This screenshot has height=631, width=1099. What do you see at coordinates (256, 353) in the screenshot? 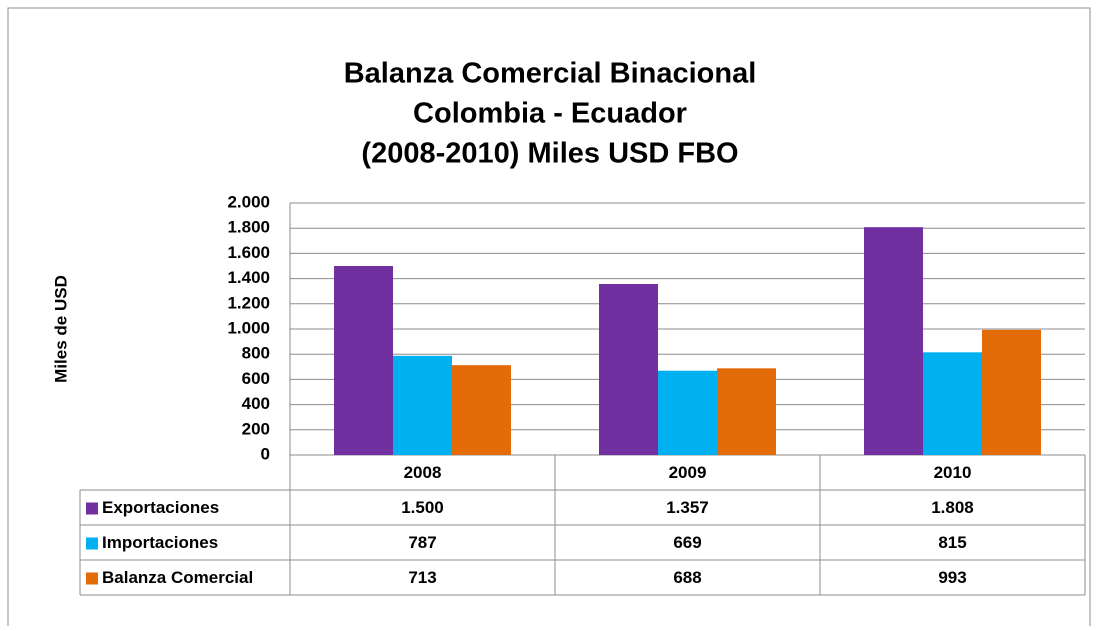
I see `y-tick-label: 800` at bounding box center [256, 353].